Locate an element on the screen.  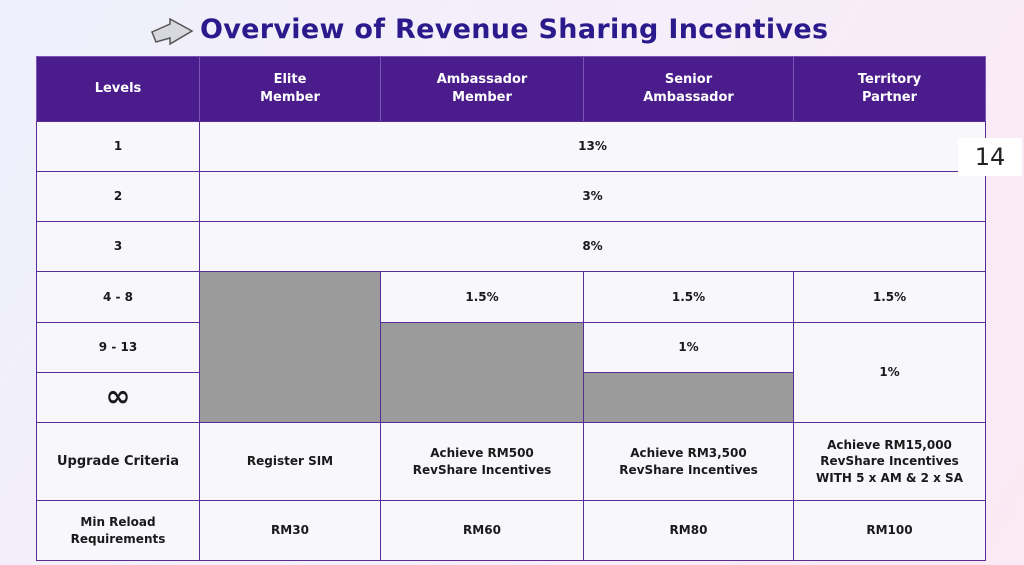
cell: 2 is located at coordinates (118, 196).